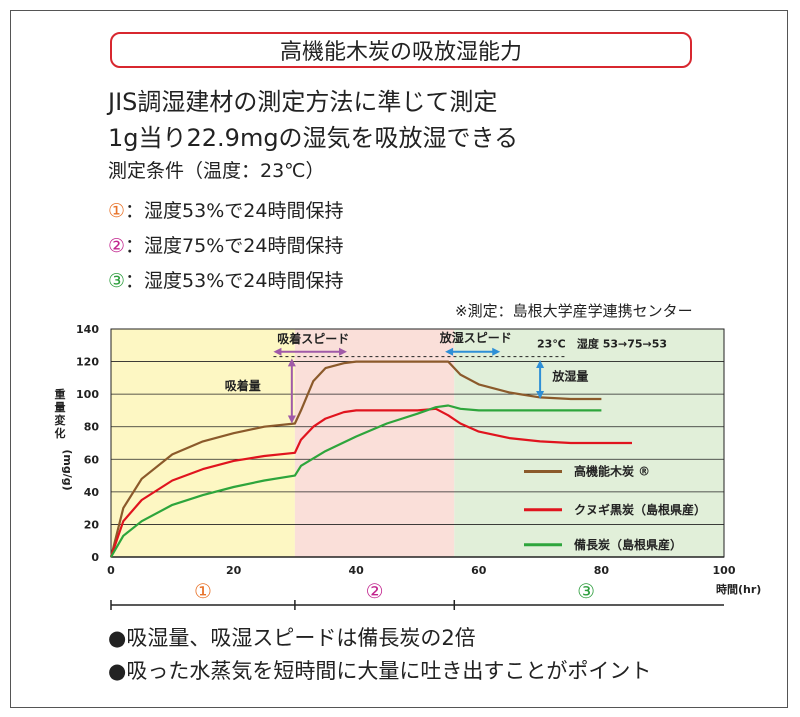 This screenshot has width=800, height=717. What do you see at coordinates (60, 394) in the screenshot?
I see `y-axis-label-char: 重` at bounding box center [60, 394].